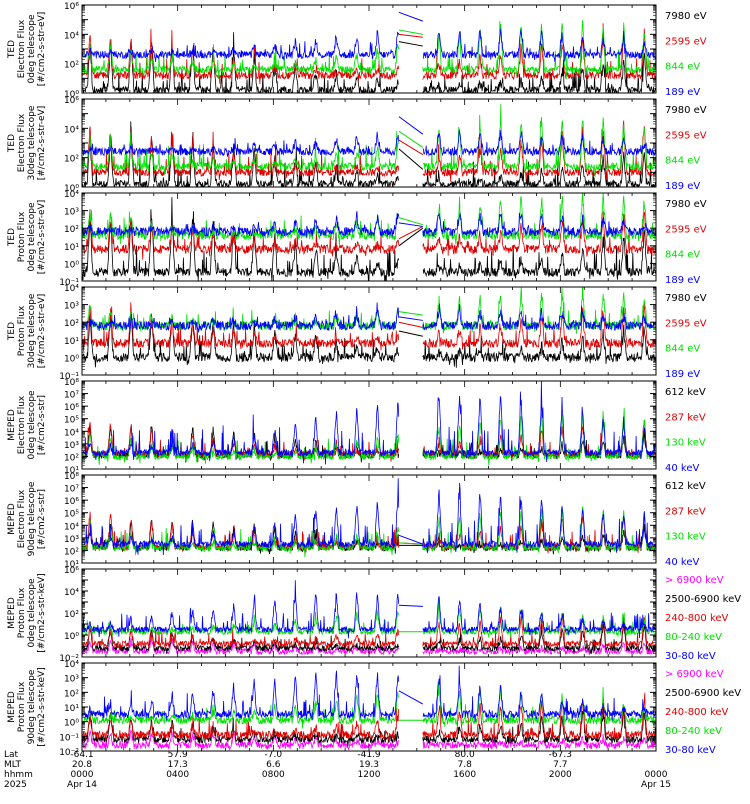  What do you see at coordinates (682, 67) in the screenshot?
I see `panel-1-legend-series-844-ev: 844 eV` at bounding box center [682, 67].